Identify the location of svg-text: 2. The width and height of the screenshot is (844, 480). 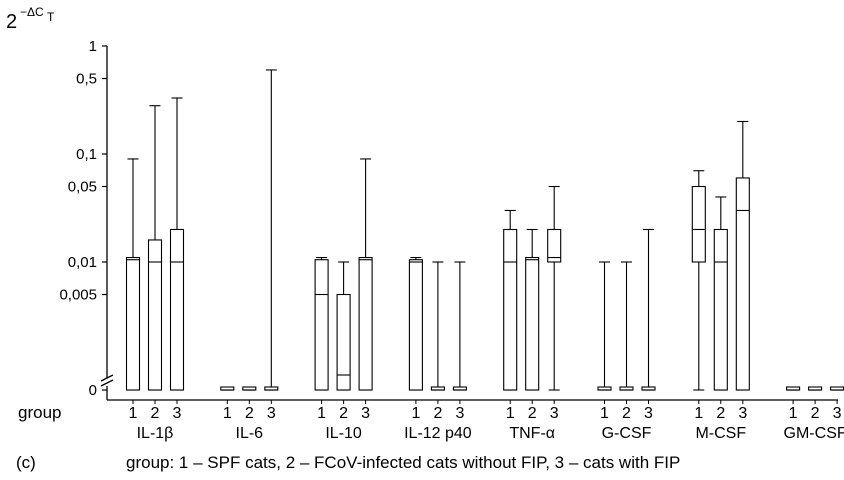
(11, 22).